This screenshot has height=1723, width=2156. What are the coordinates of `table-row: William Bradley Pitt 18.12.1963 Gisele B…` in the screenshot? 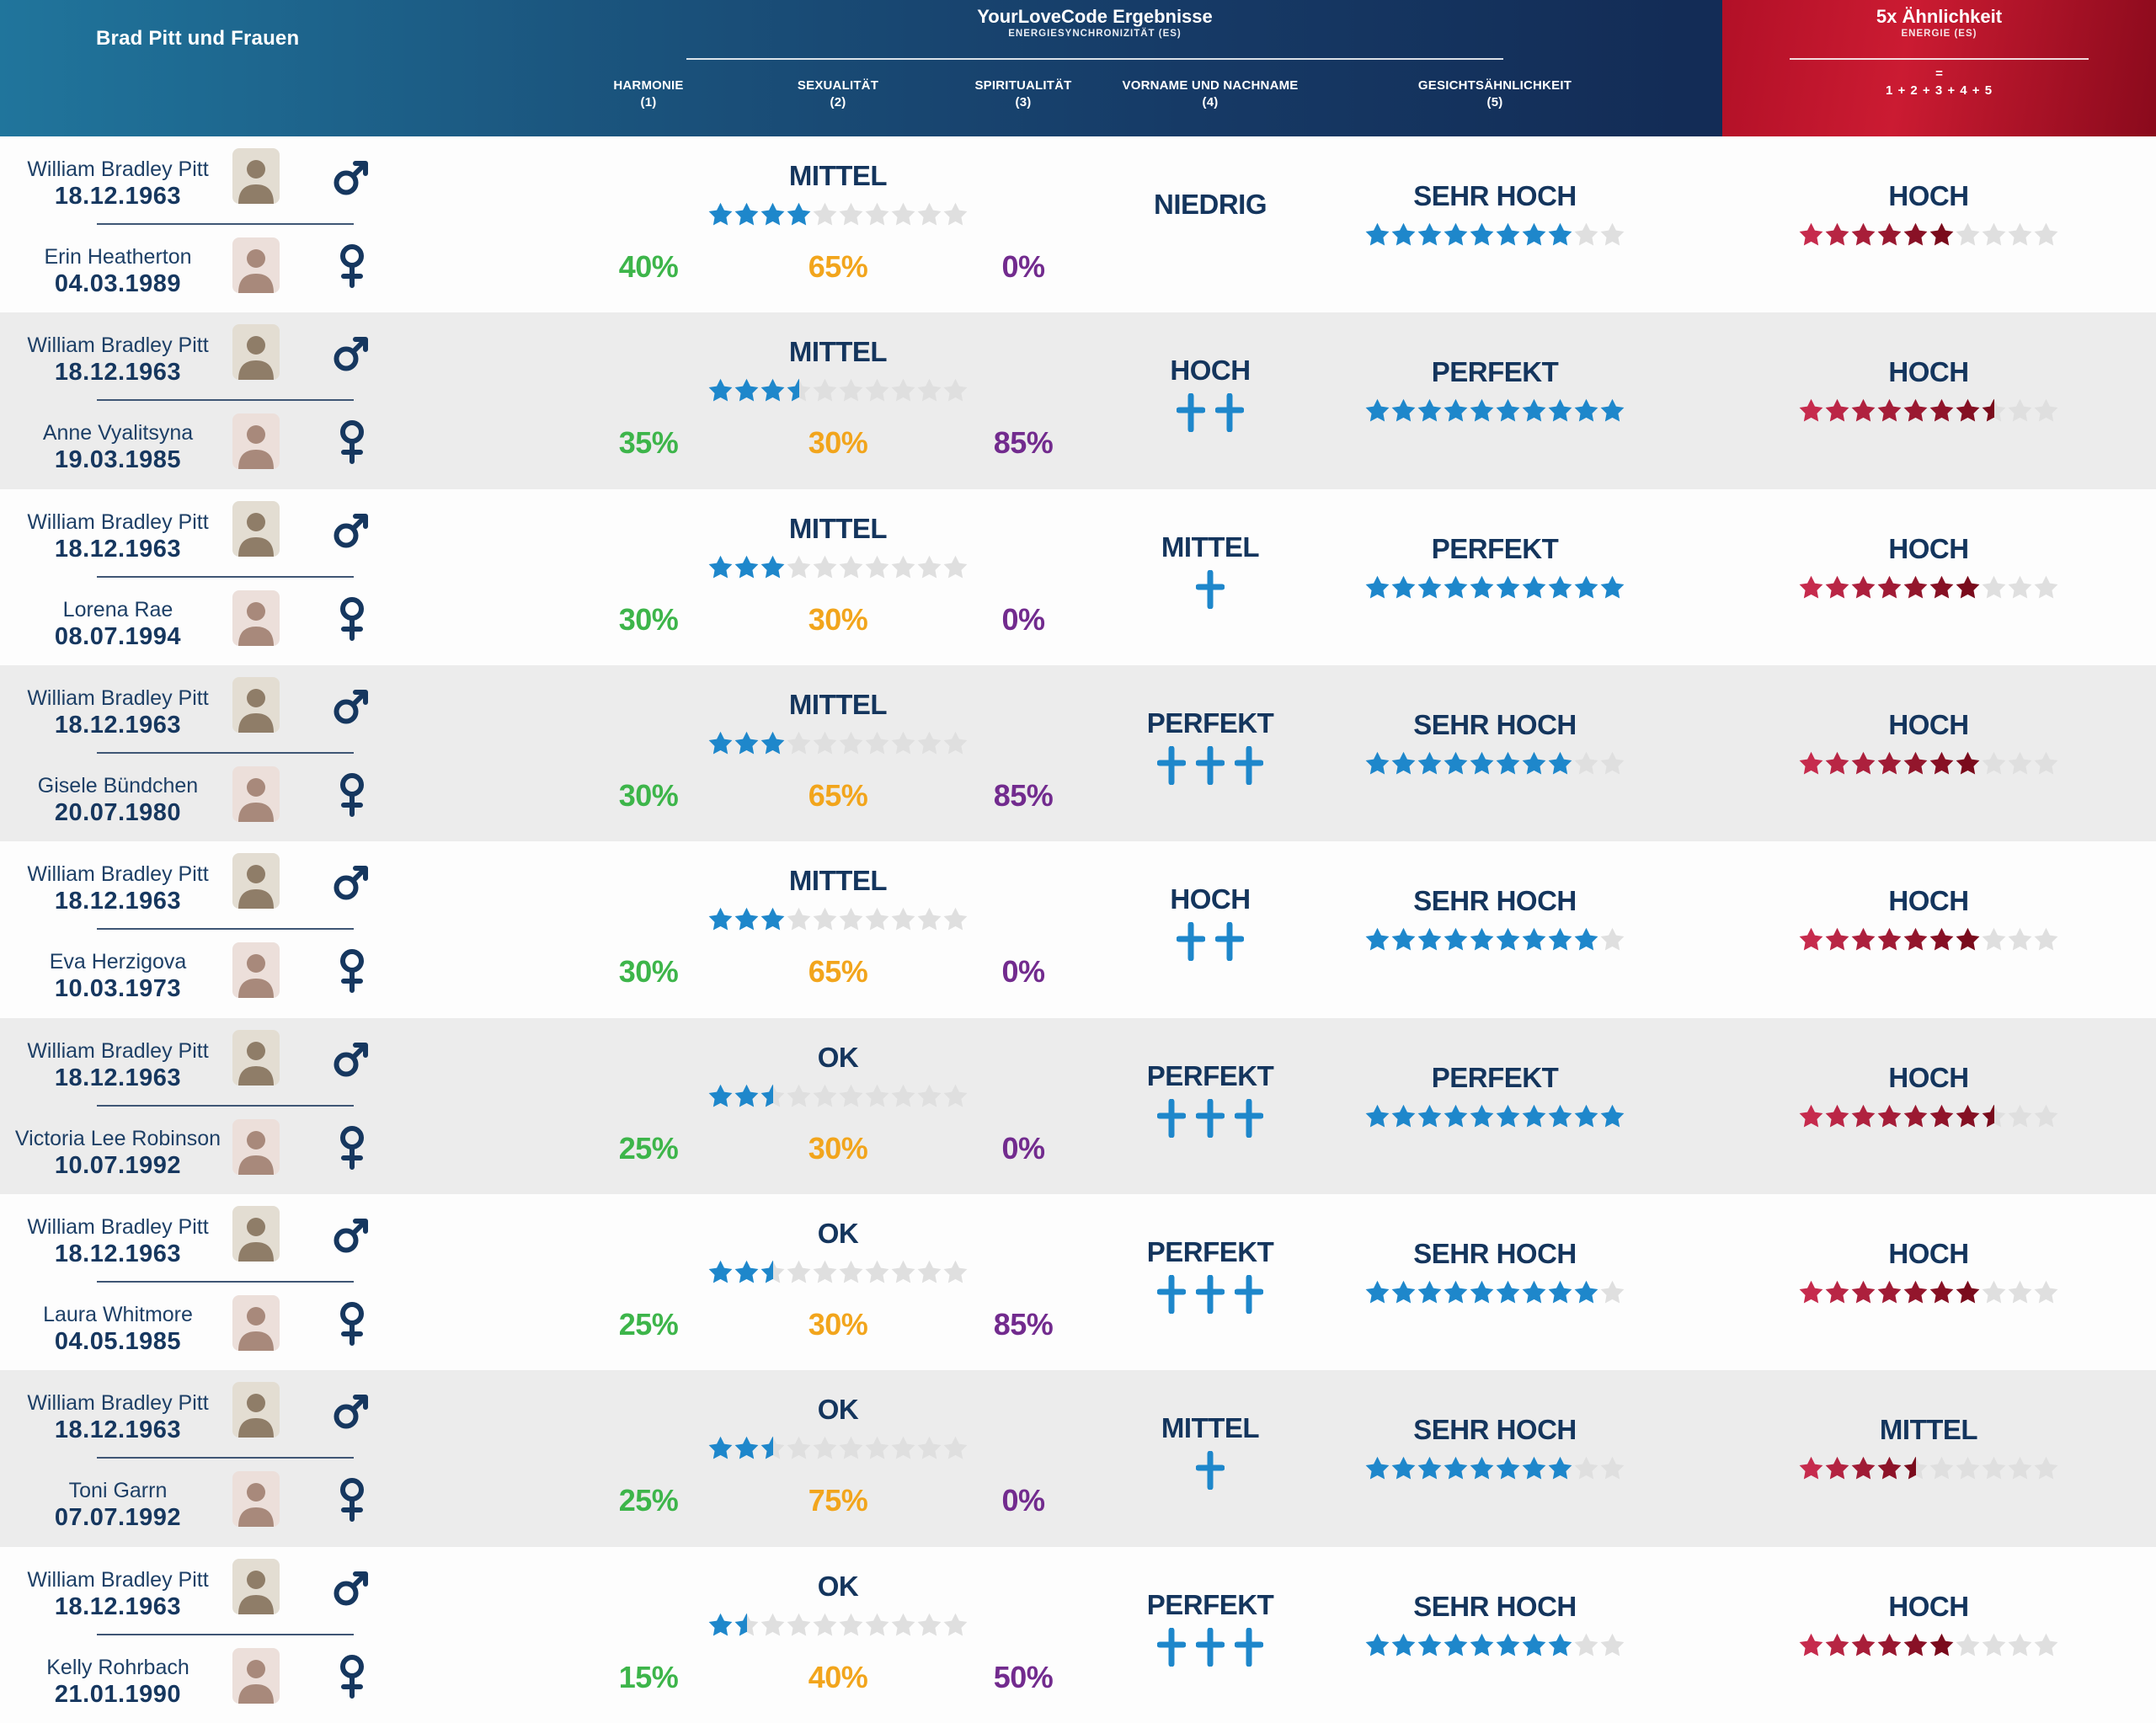 It's located at (1078, 753).